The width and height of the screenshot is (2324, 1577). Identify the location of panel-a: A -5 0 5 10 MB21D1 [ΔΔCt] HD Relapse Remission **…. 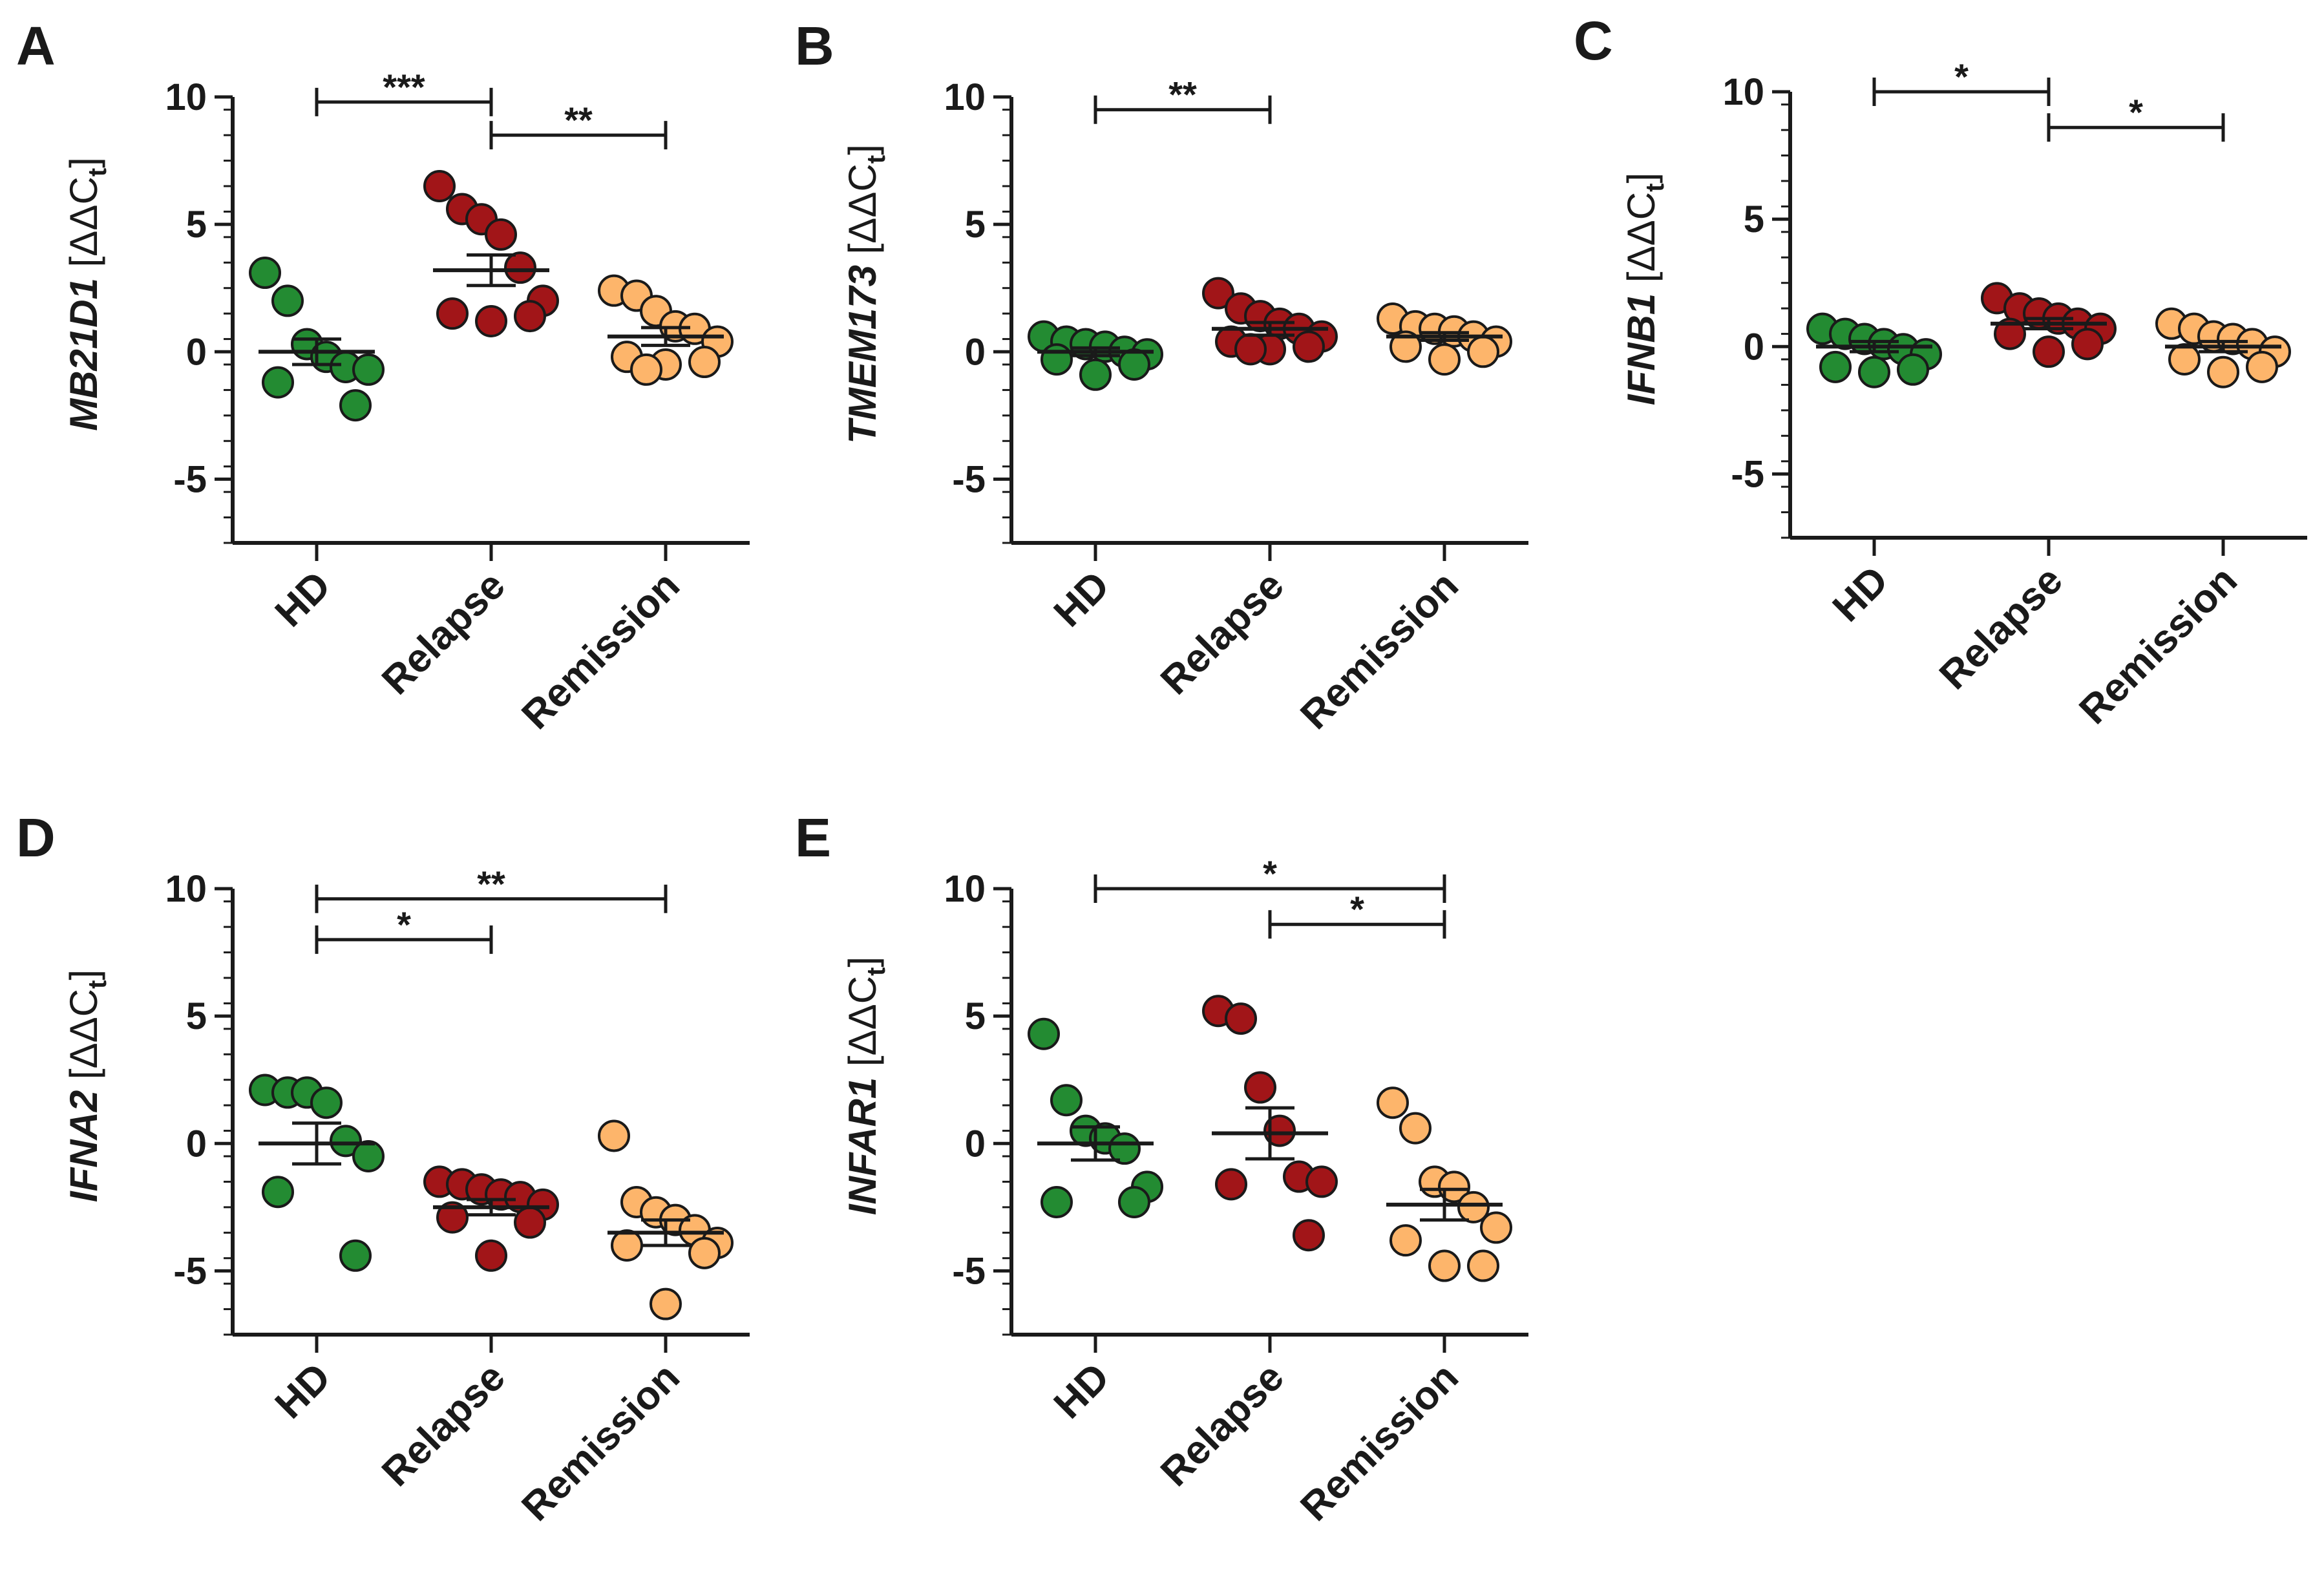
(383, 377).